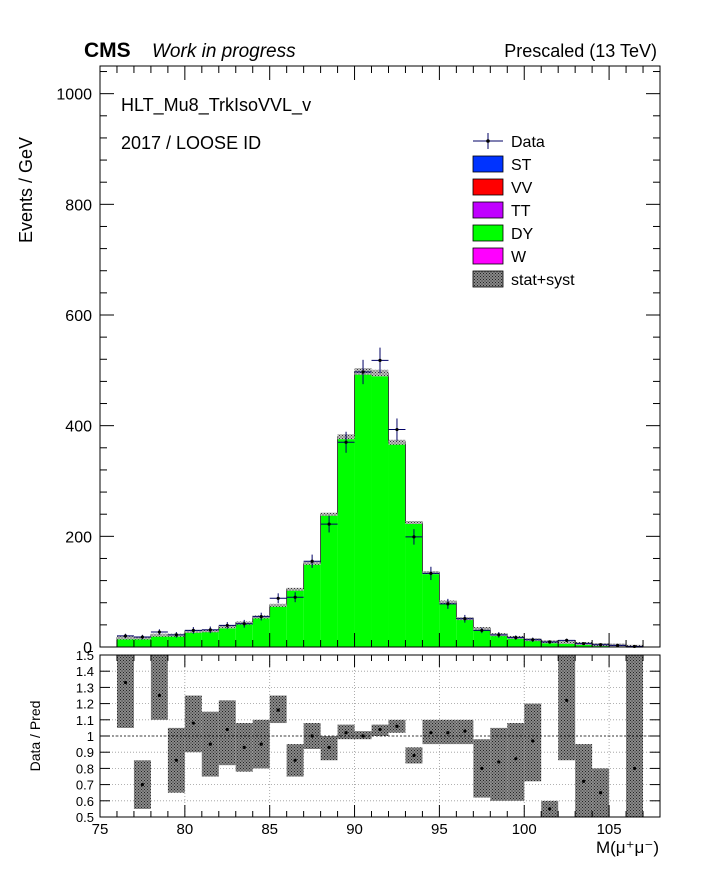 This screenshot has height=871, width=718. What do you see at coordinates (85, 720) in the screenshot?
I see `ratio-y-tick-label: 1.1` at bounding box center [85, 720].